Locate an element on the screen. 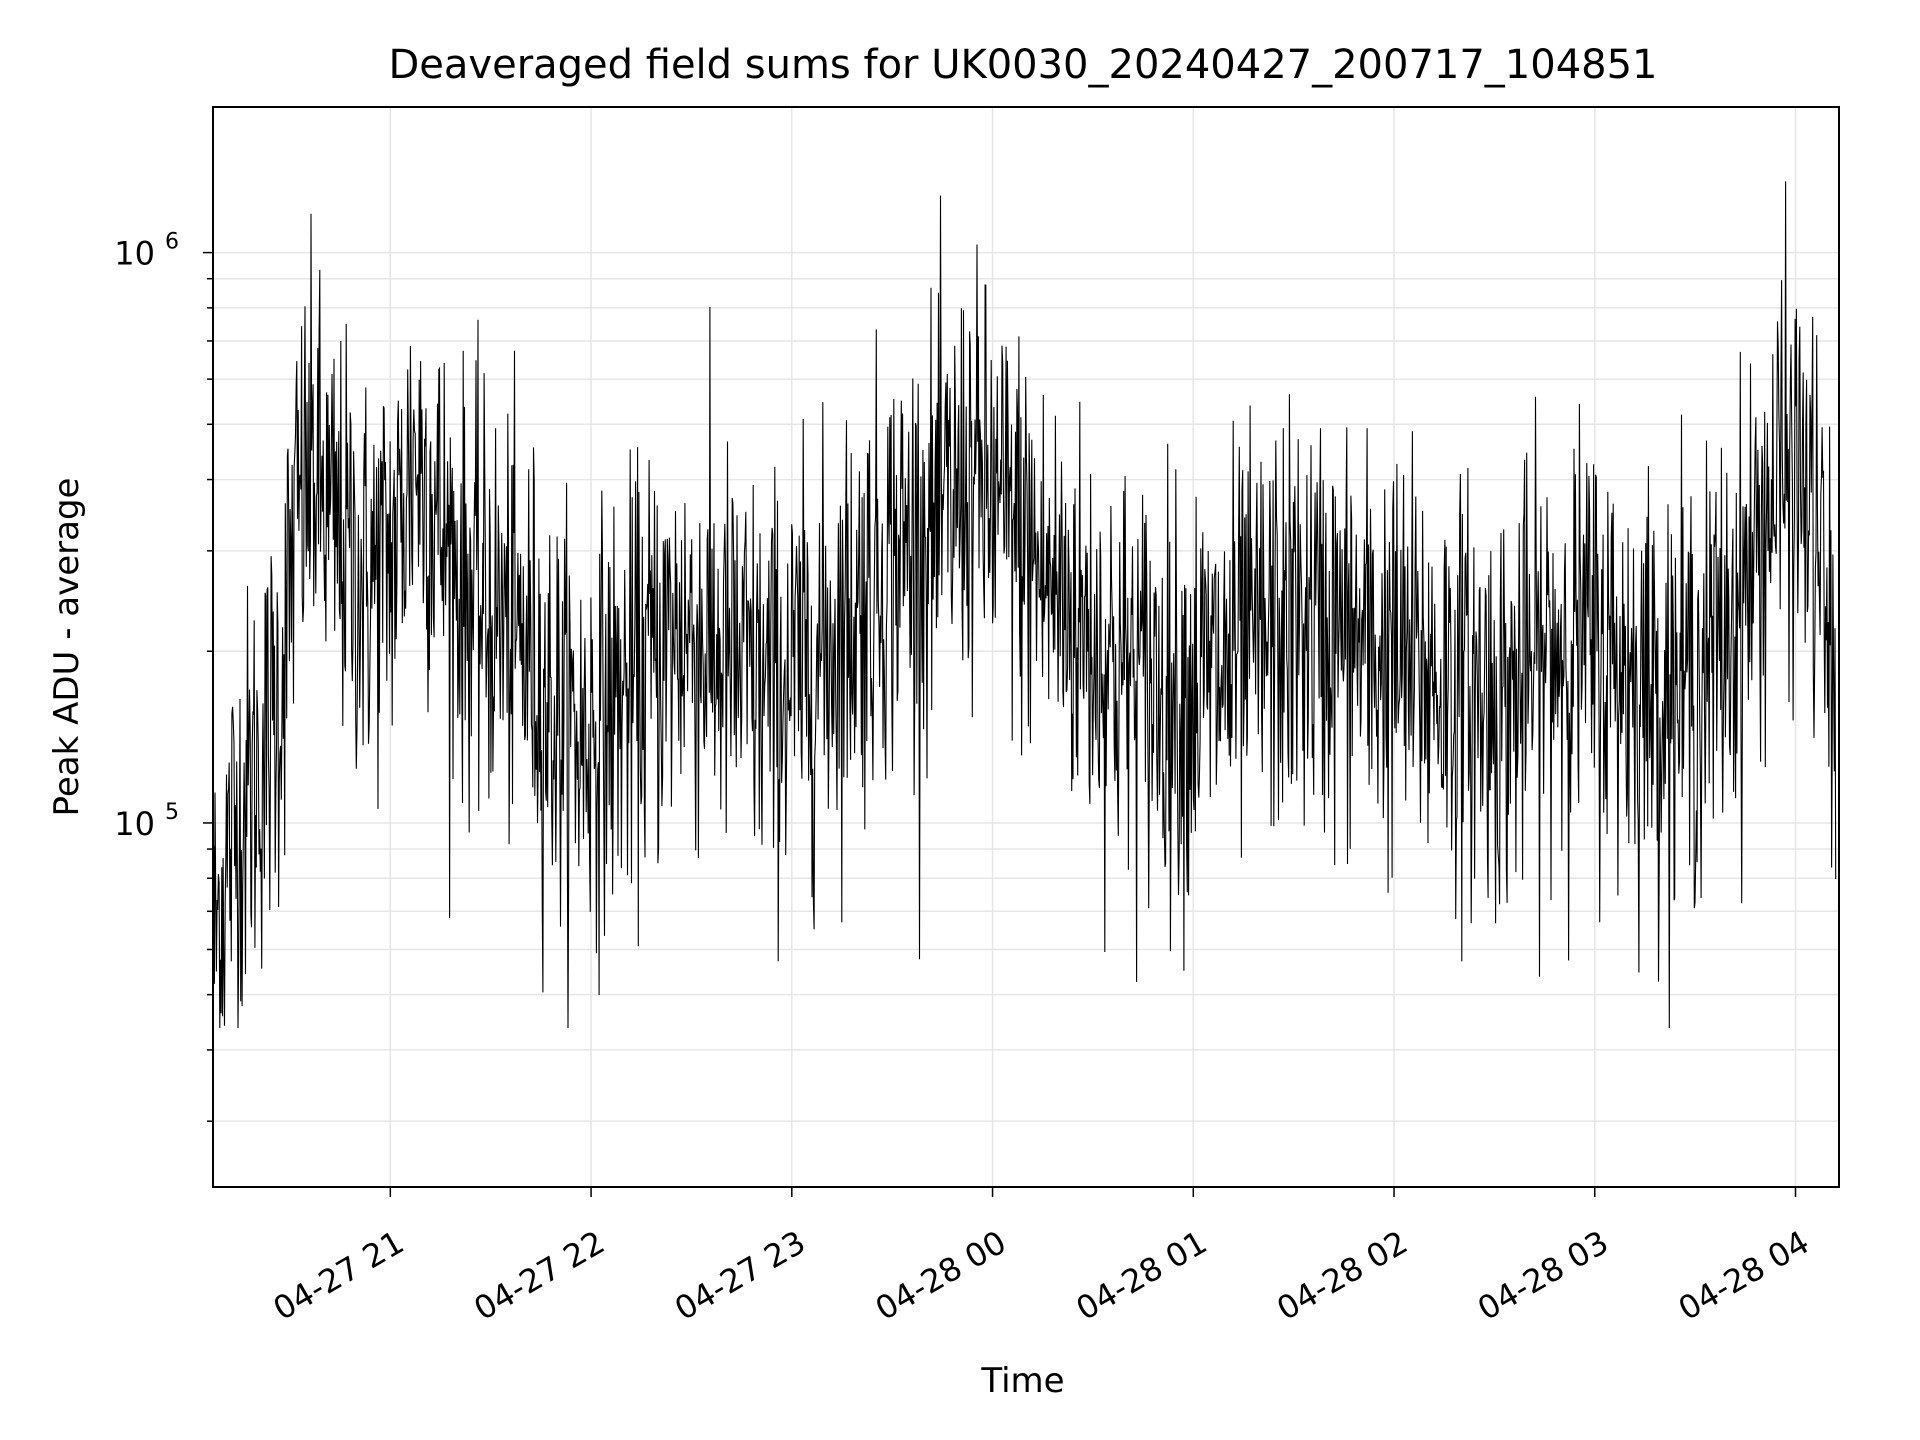 The width and height of the screenshot is (1920, 1440). y-axis: 10 5 10 6 is located at coordinates (163, 676).